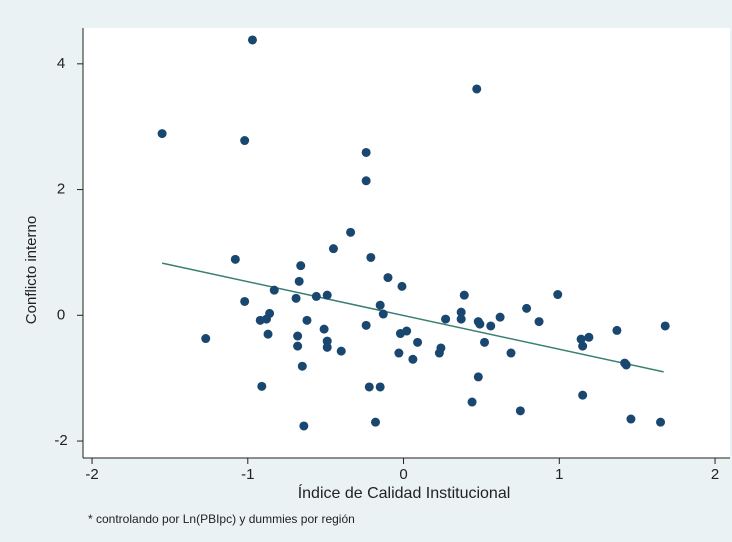 Image resolution: width=732 pixels, height=542 pixels. What do you see at coordinates (61, 314) in the screenshot?
I see `y-tick-label: 0` at bounding box center [61, 314].